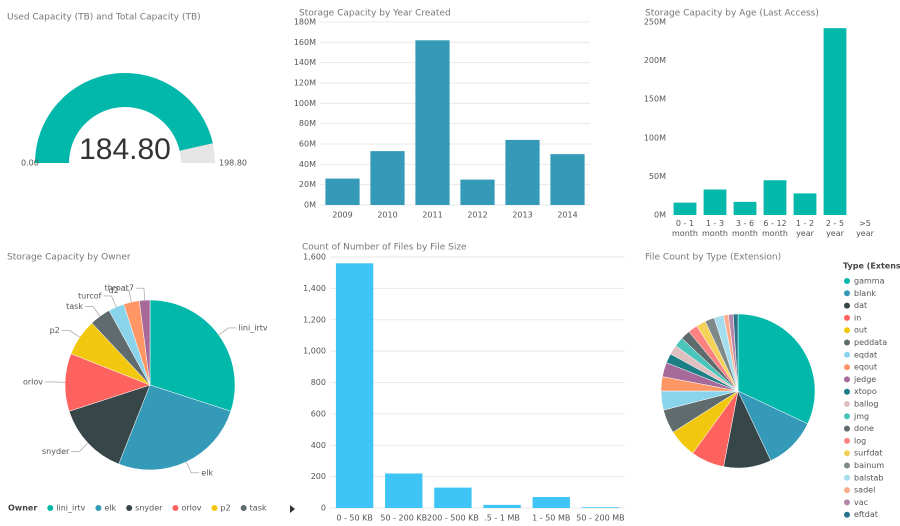 This screenshot has height=526, width=900. I want to click on legend-label: out, so click(860, 330).